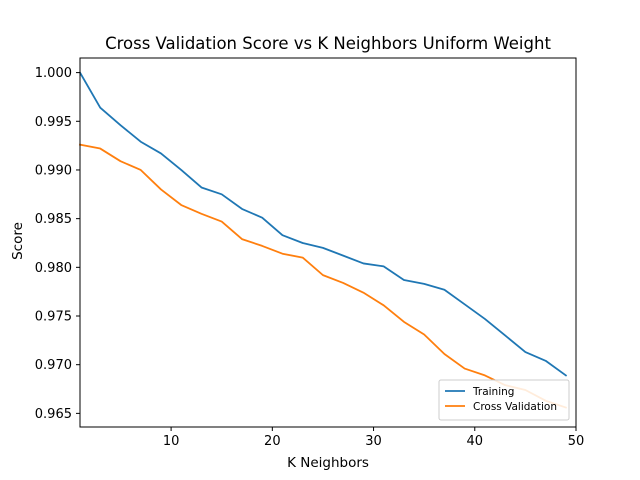 This screenshot has height=480, width=640. What do you see at coordinates (576, 441) in the screenshot?
I see `x-tick-label: 50` at bounding box center [576, 441].